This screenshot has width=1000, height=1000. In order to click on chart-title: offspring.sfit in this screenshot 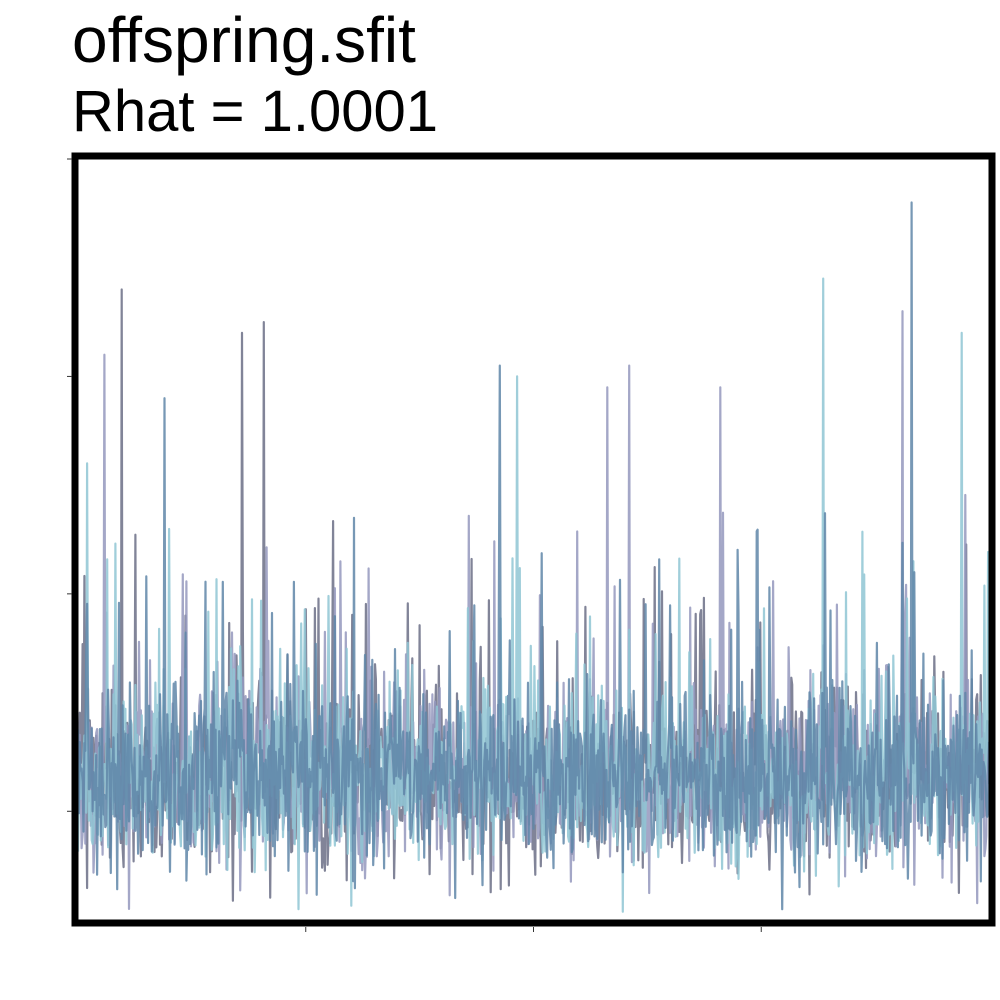, I will do `click(244, 40)`.